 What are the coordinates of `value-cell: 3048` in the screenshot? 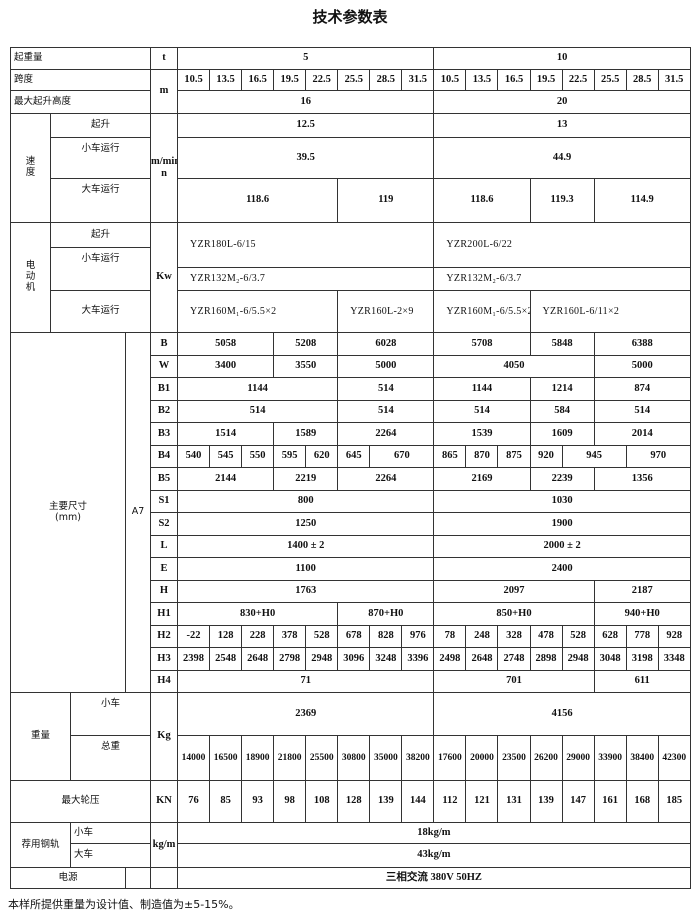 It's located at (610, 659).